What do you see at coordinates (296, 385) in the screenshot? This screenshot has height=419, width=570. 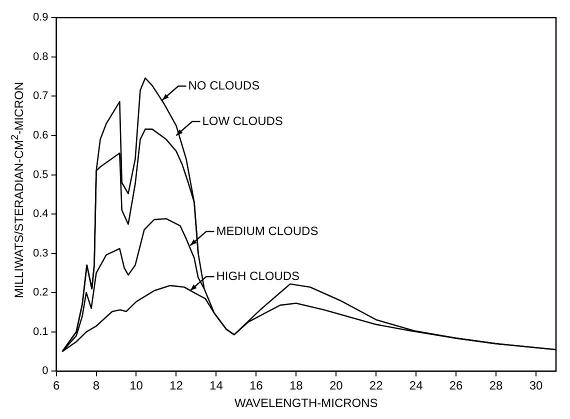 I see `x-tick-label: 18` at bounding box center [296, 385].